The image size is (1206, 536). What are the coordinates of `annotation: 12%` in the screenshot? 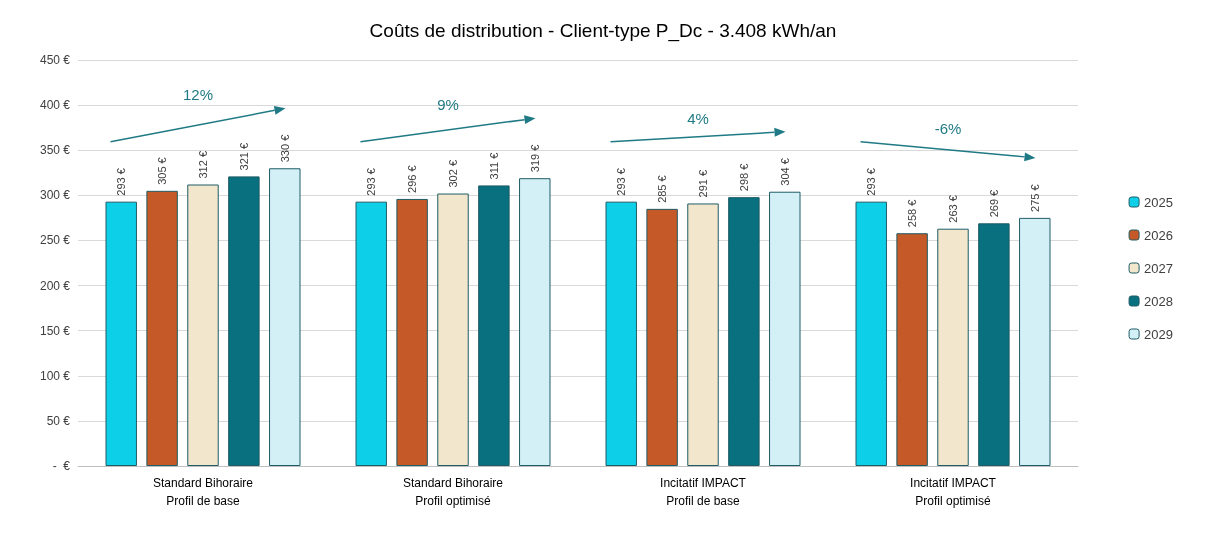 It's located at (198, 95).